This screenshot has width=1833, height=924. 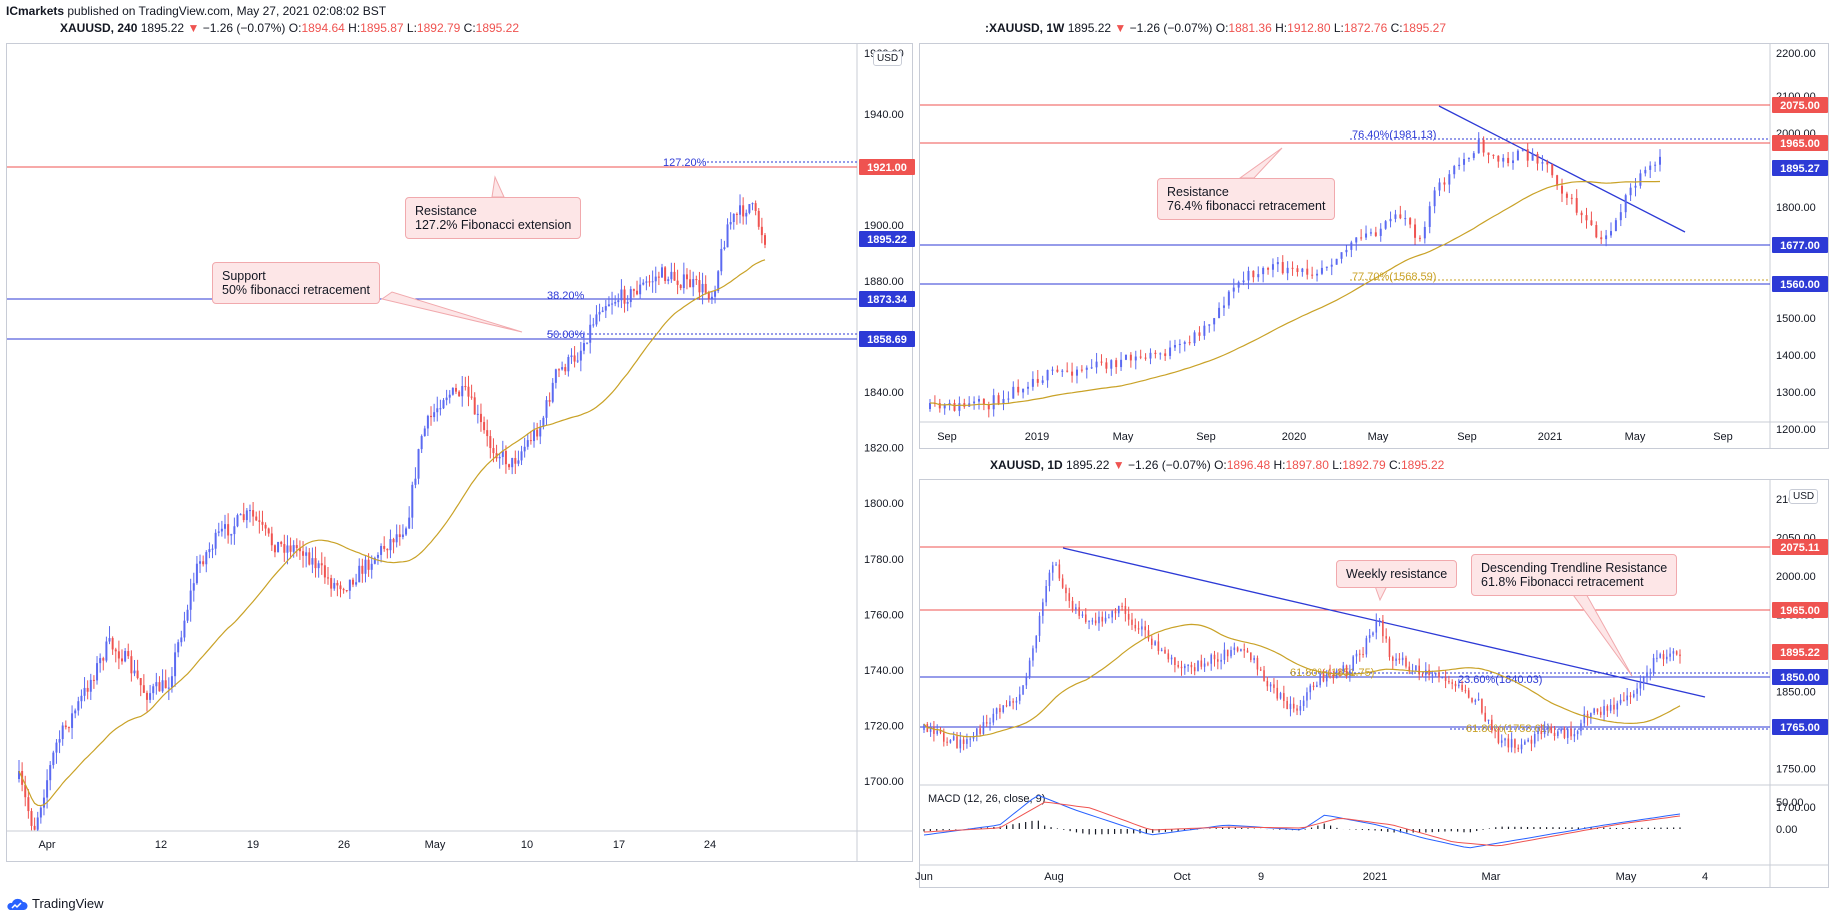 What do you see at coordinates (884, 449) in the screenshot?
I see `price-axis-label: 1820.00` at bounding box center [884, 449].